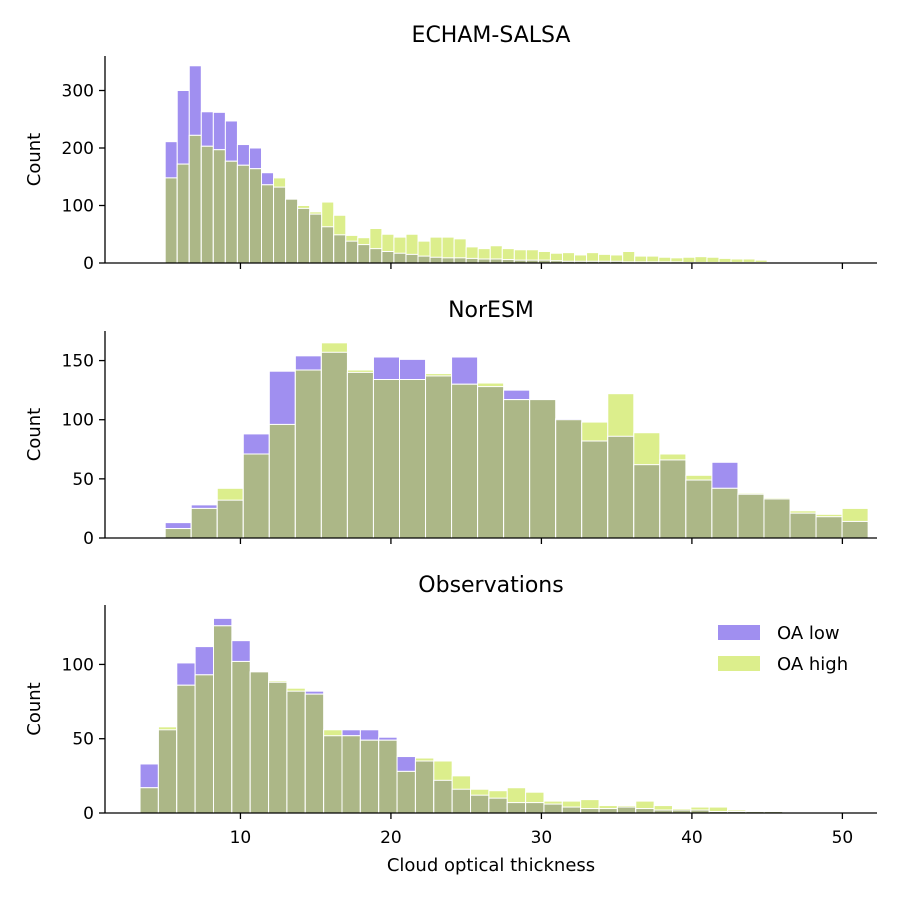  Describe the element at coordinates (78, 149) in the screenshot. I see `y-tick-label: 200` at that location.